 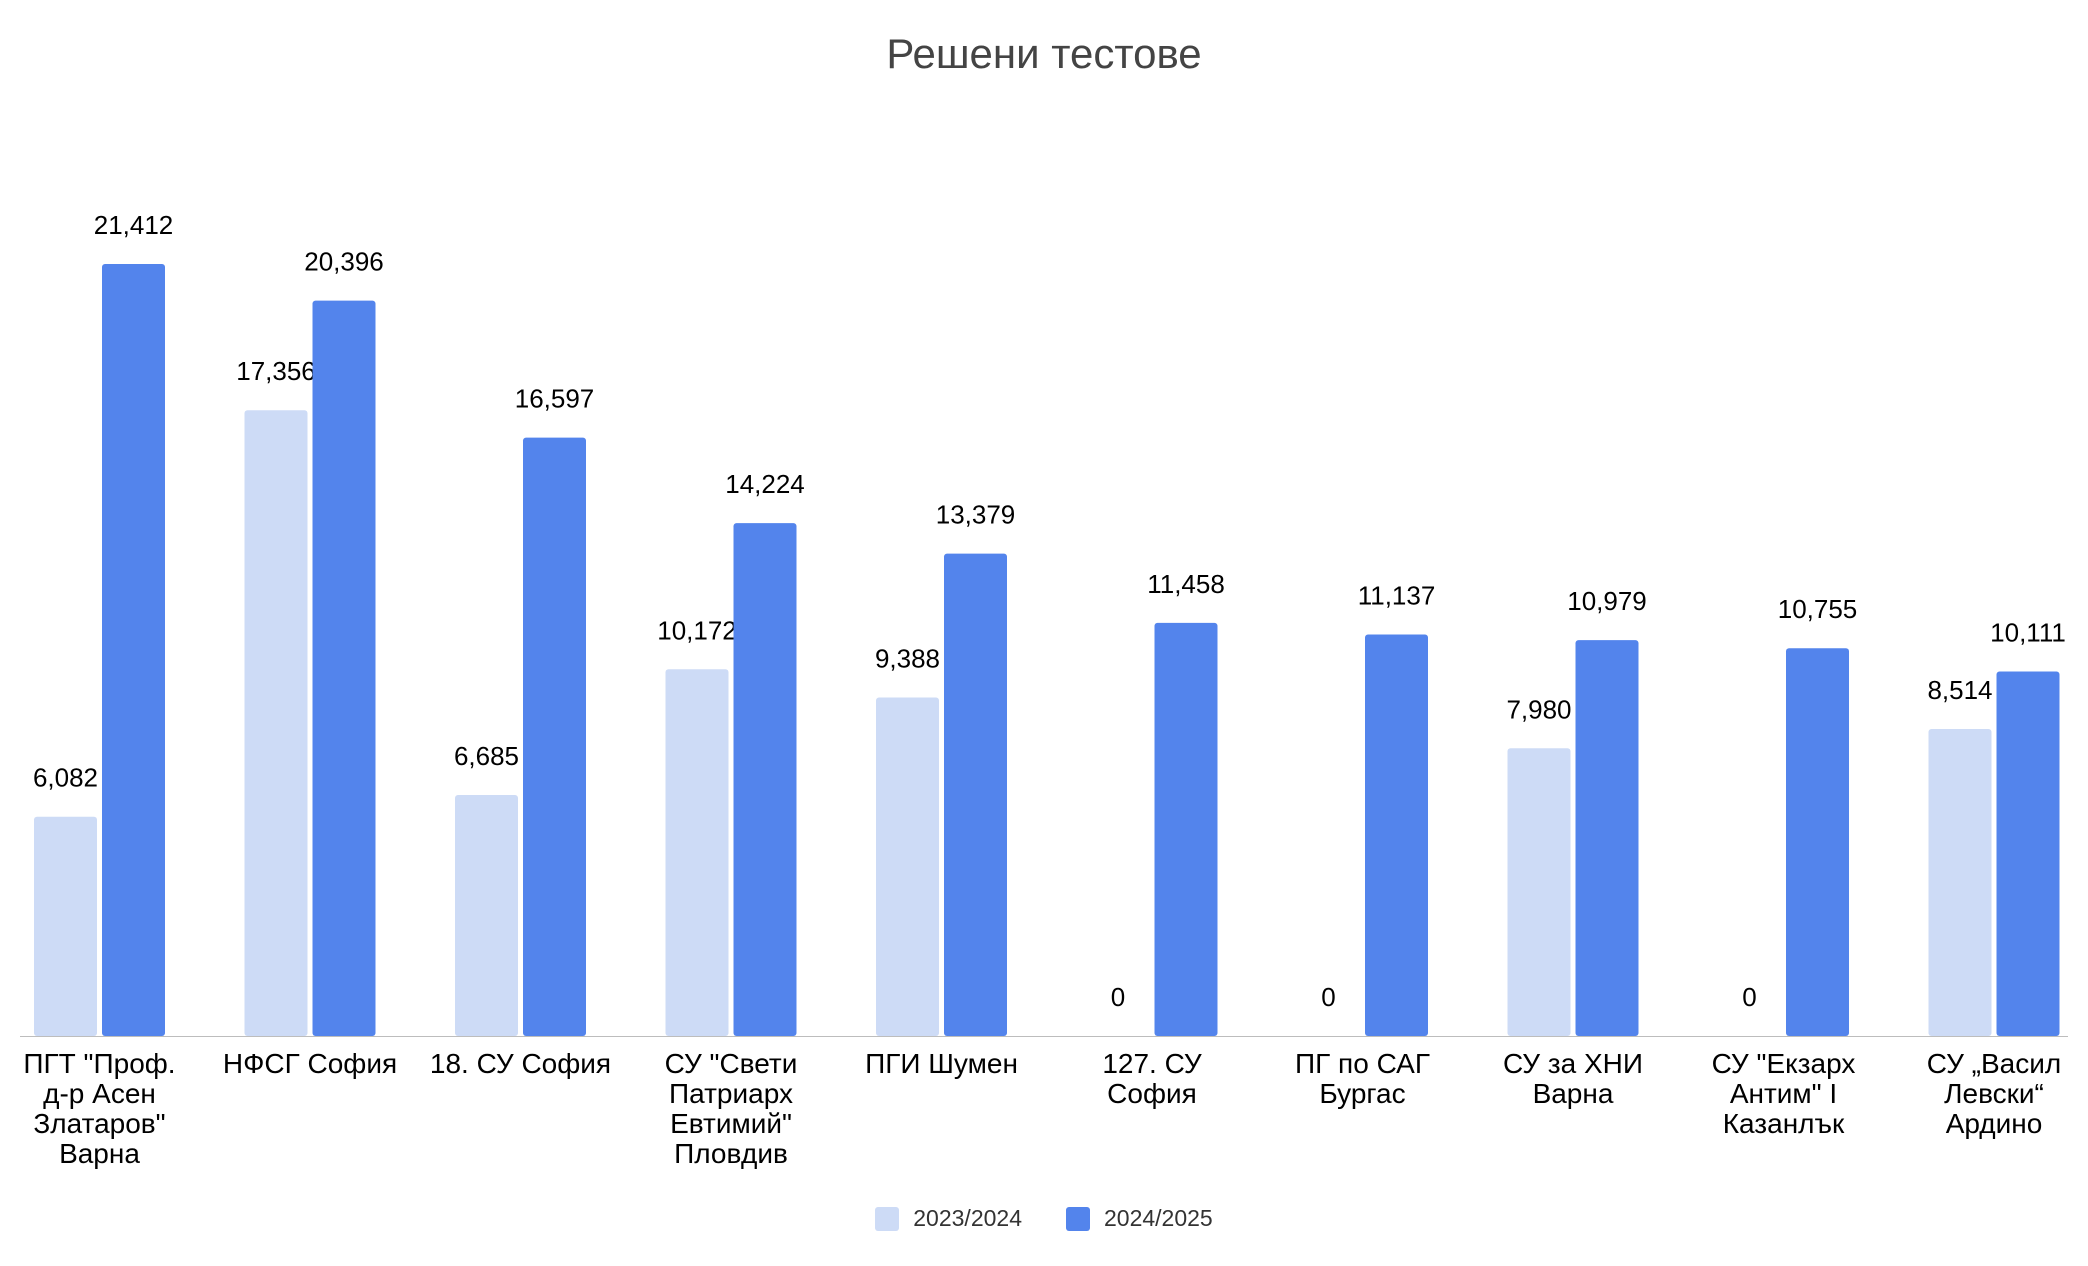 I want to click on data-label-1-5: 9,388, so click(x=907, y=659).